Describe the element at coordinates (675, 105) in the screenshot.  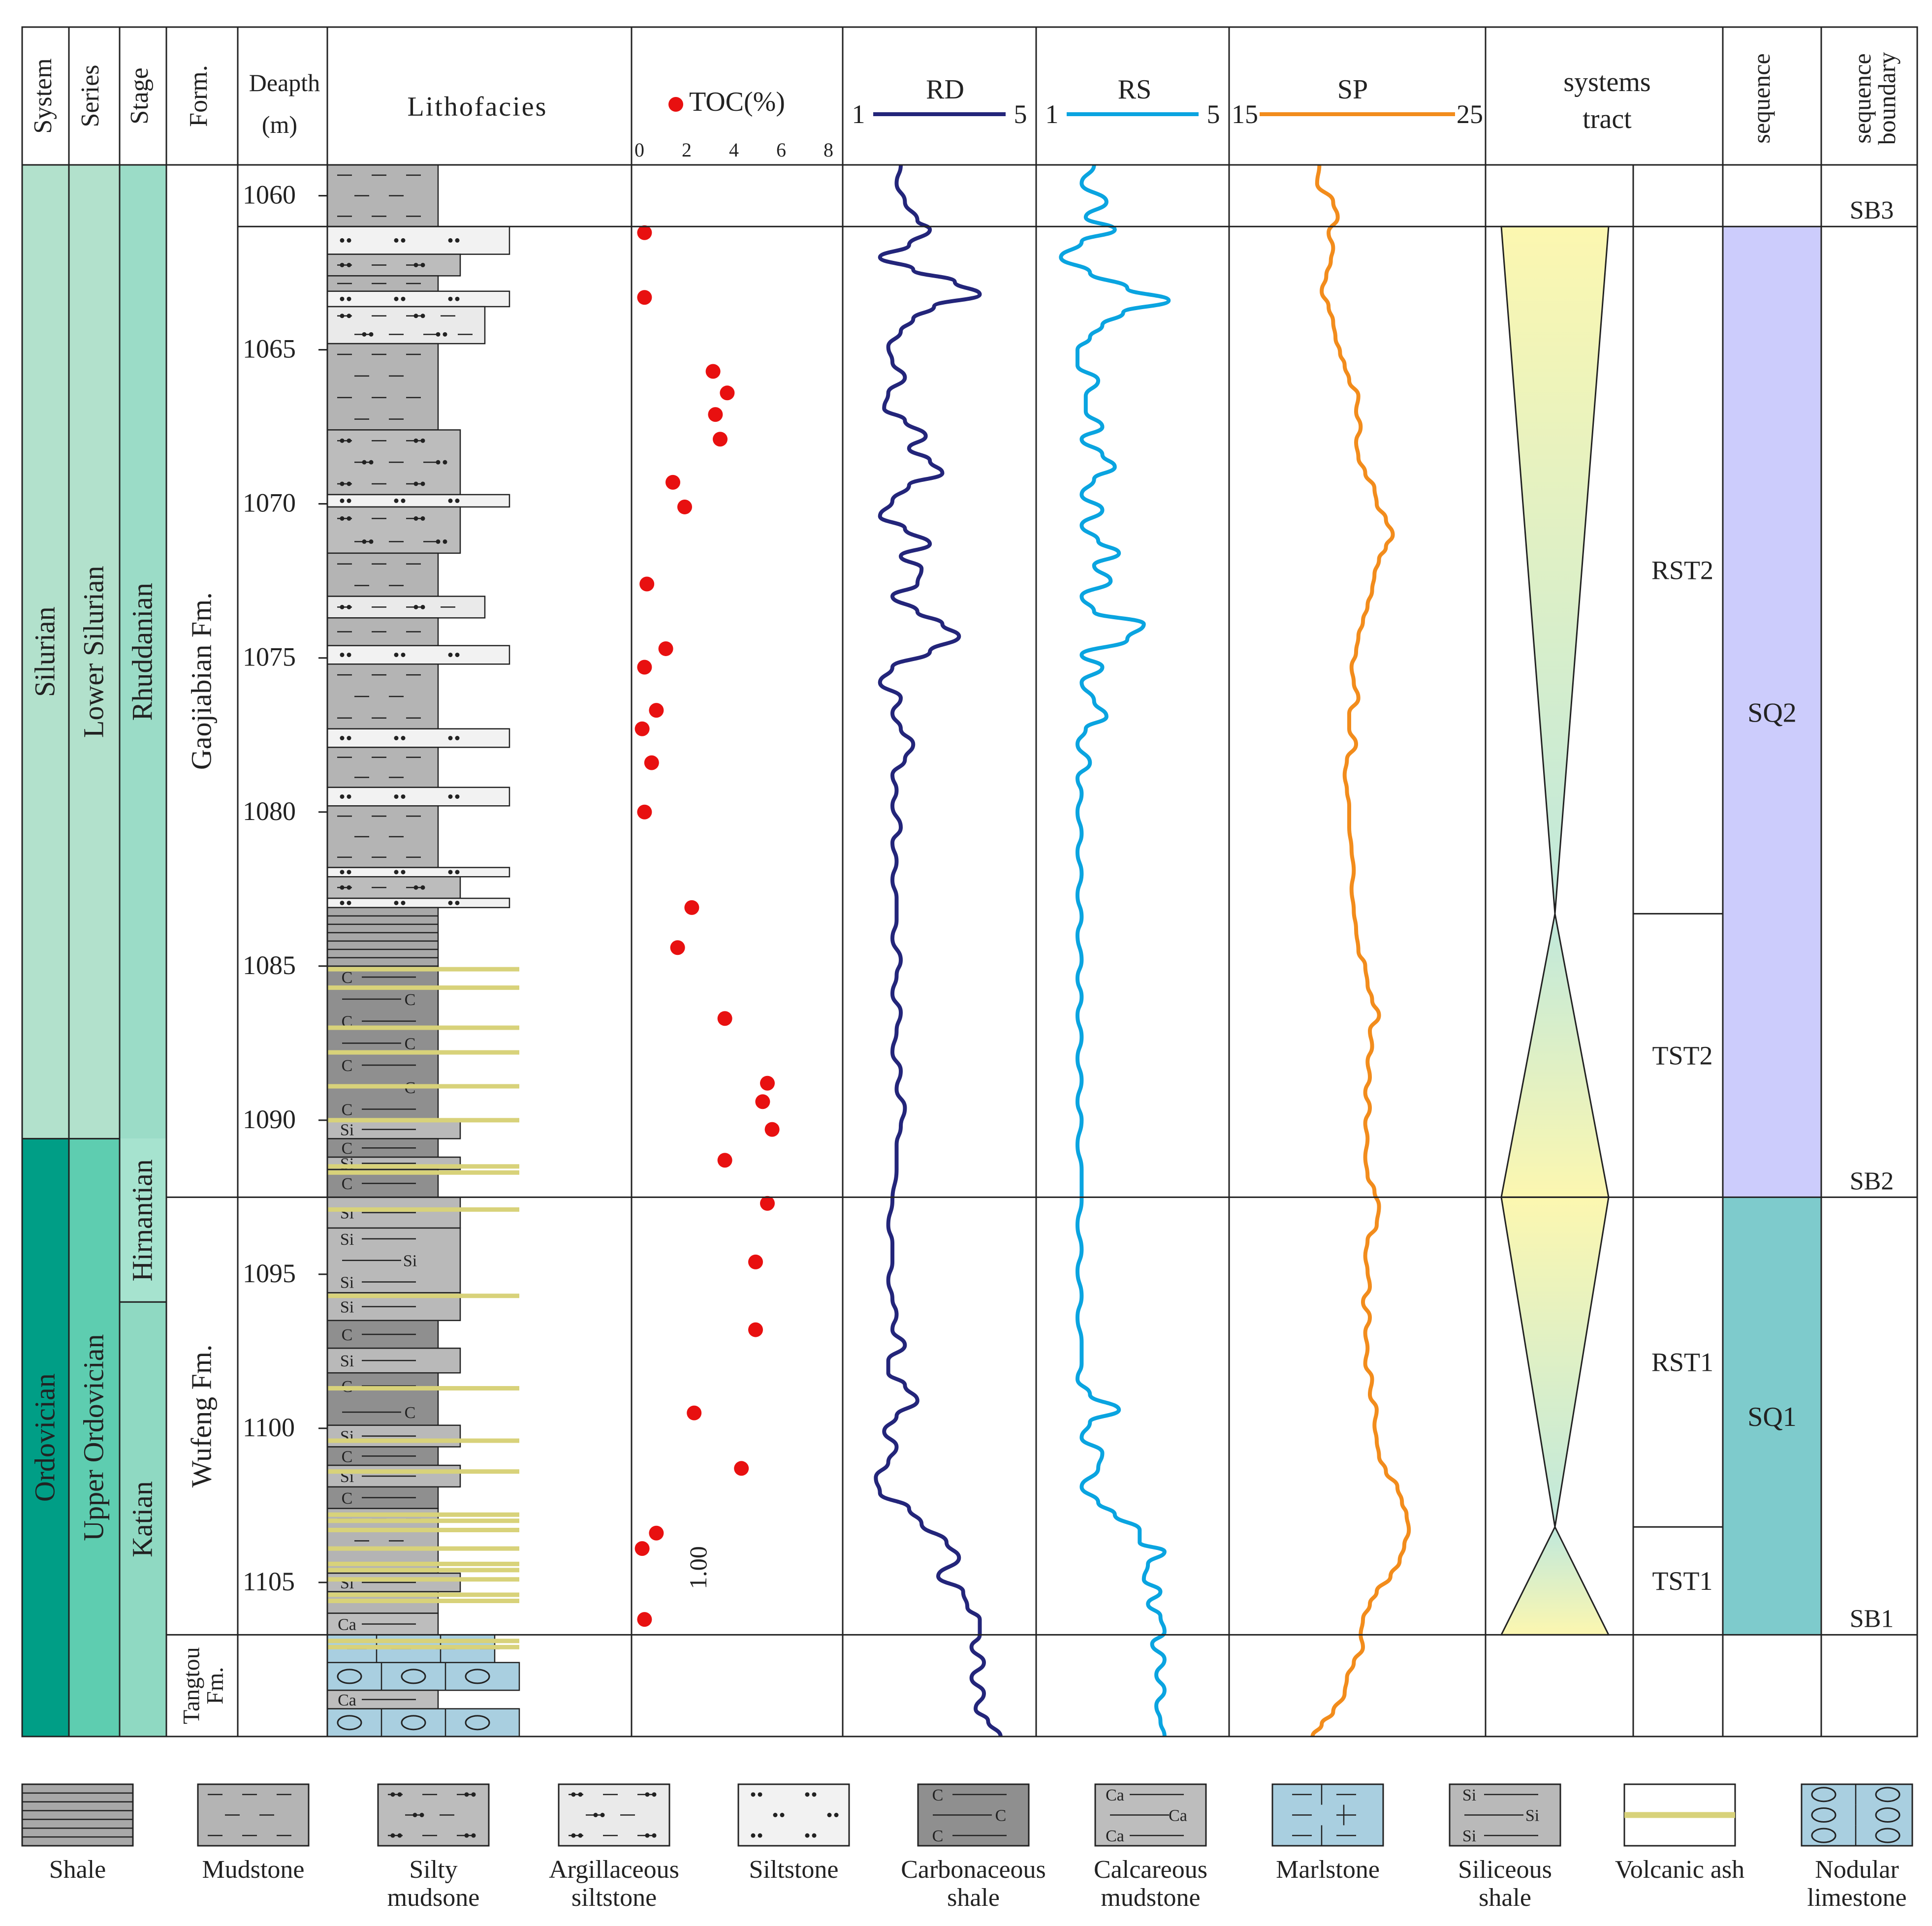
I see `toc-legend-dot` at that location.